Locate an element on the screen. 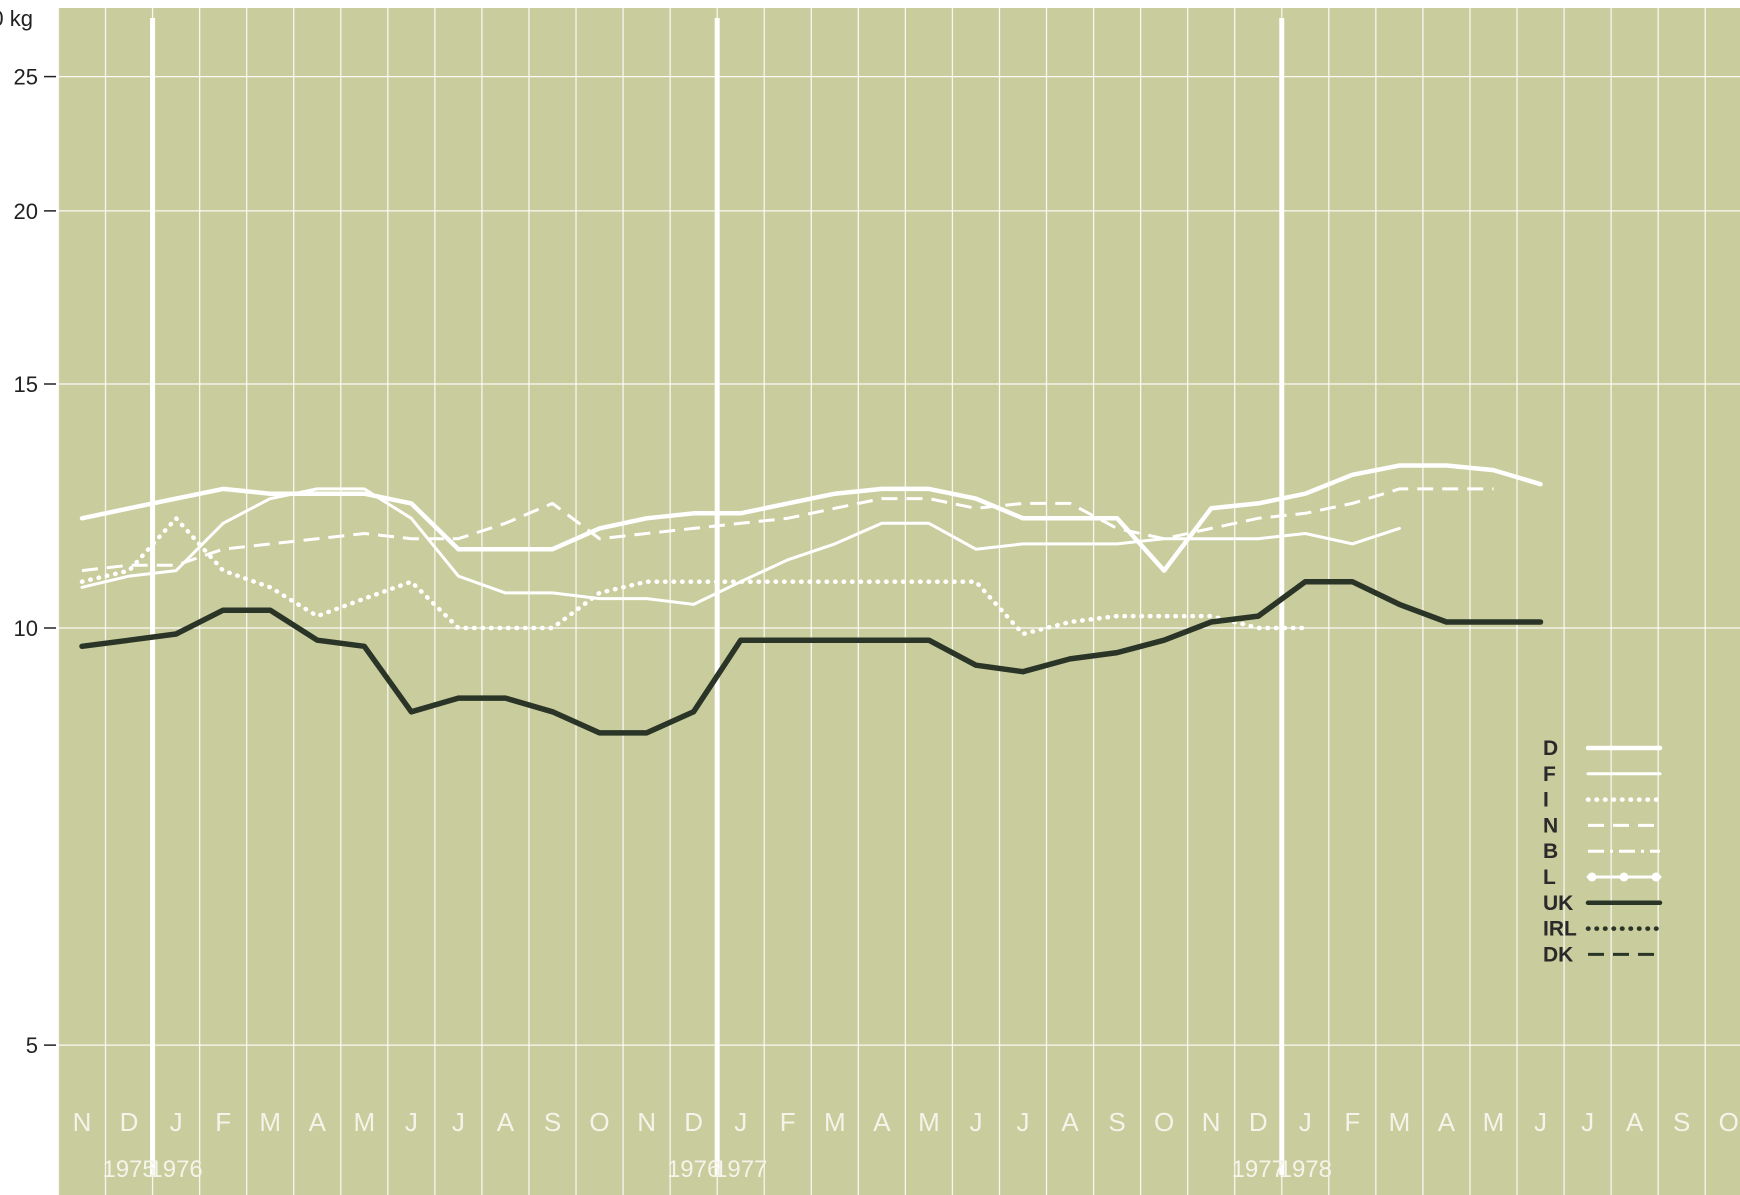 This screenshot has height=1195, width=1740. legend-label-d: D is located at coordinates (1550, 748).